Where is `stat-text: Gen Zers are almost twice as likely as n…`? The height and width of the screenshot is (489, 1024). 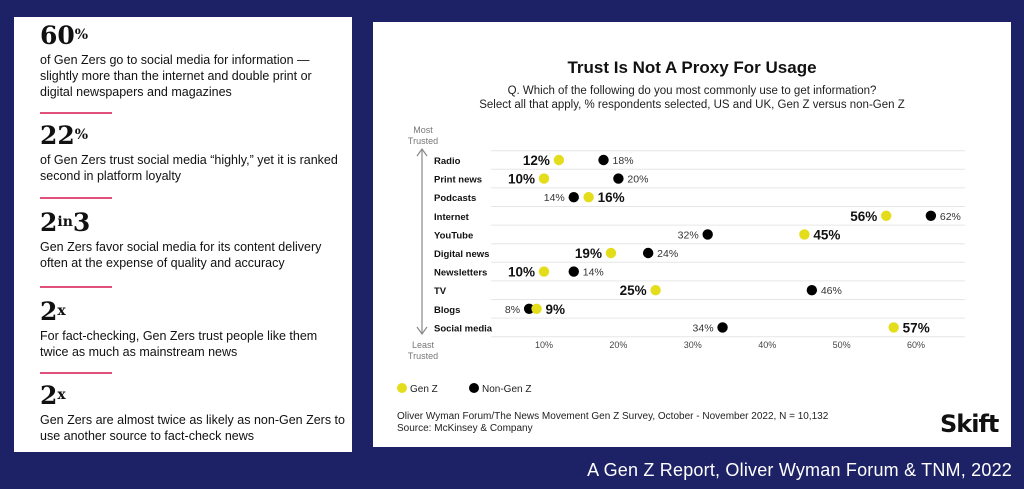 stat-text: Gen Zers are almost twice as likely as n… is located at coordinates (192, 428).